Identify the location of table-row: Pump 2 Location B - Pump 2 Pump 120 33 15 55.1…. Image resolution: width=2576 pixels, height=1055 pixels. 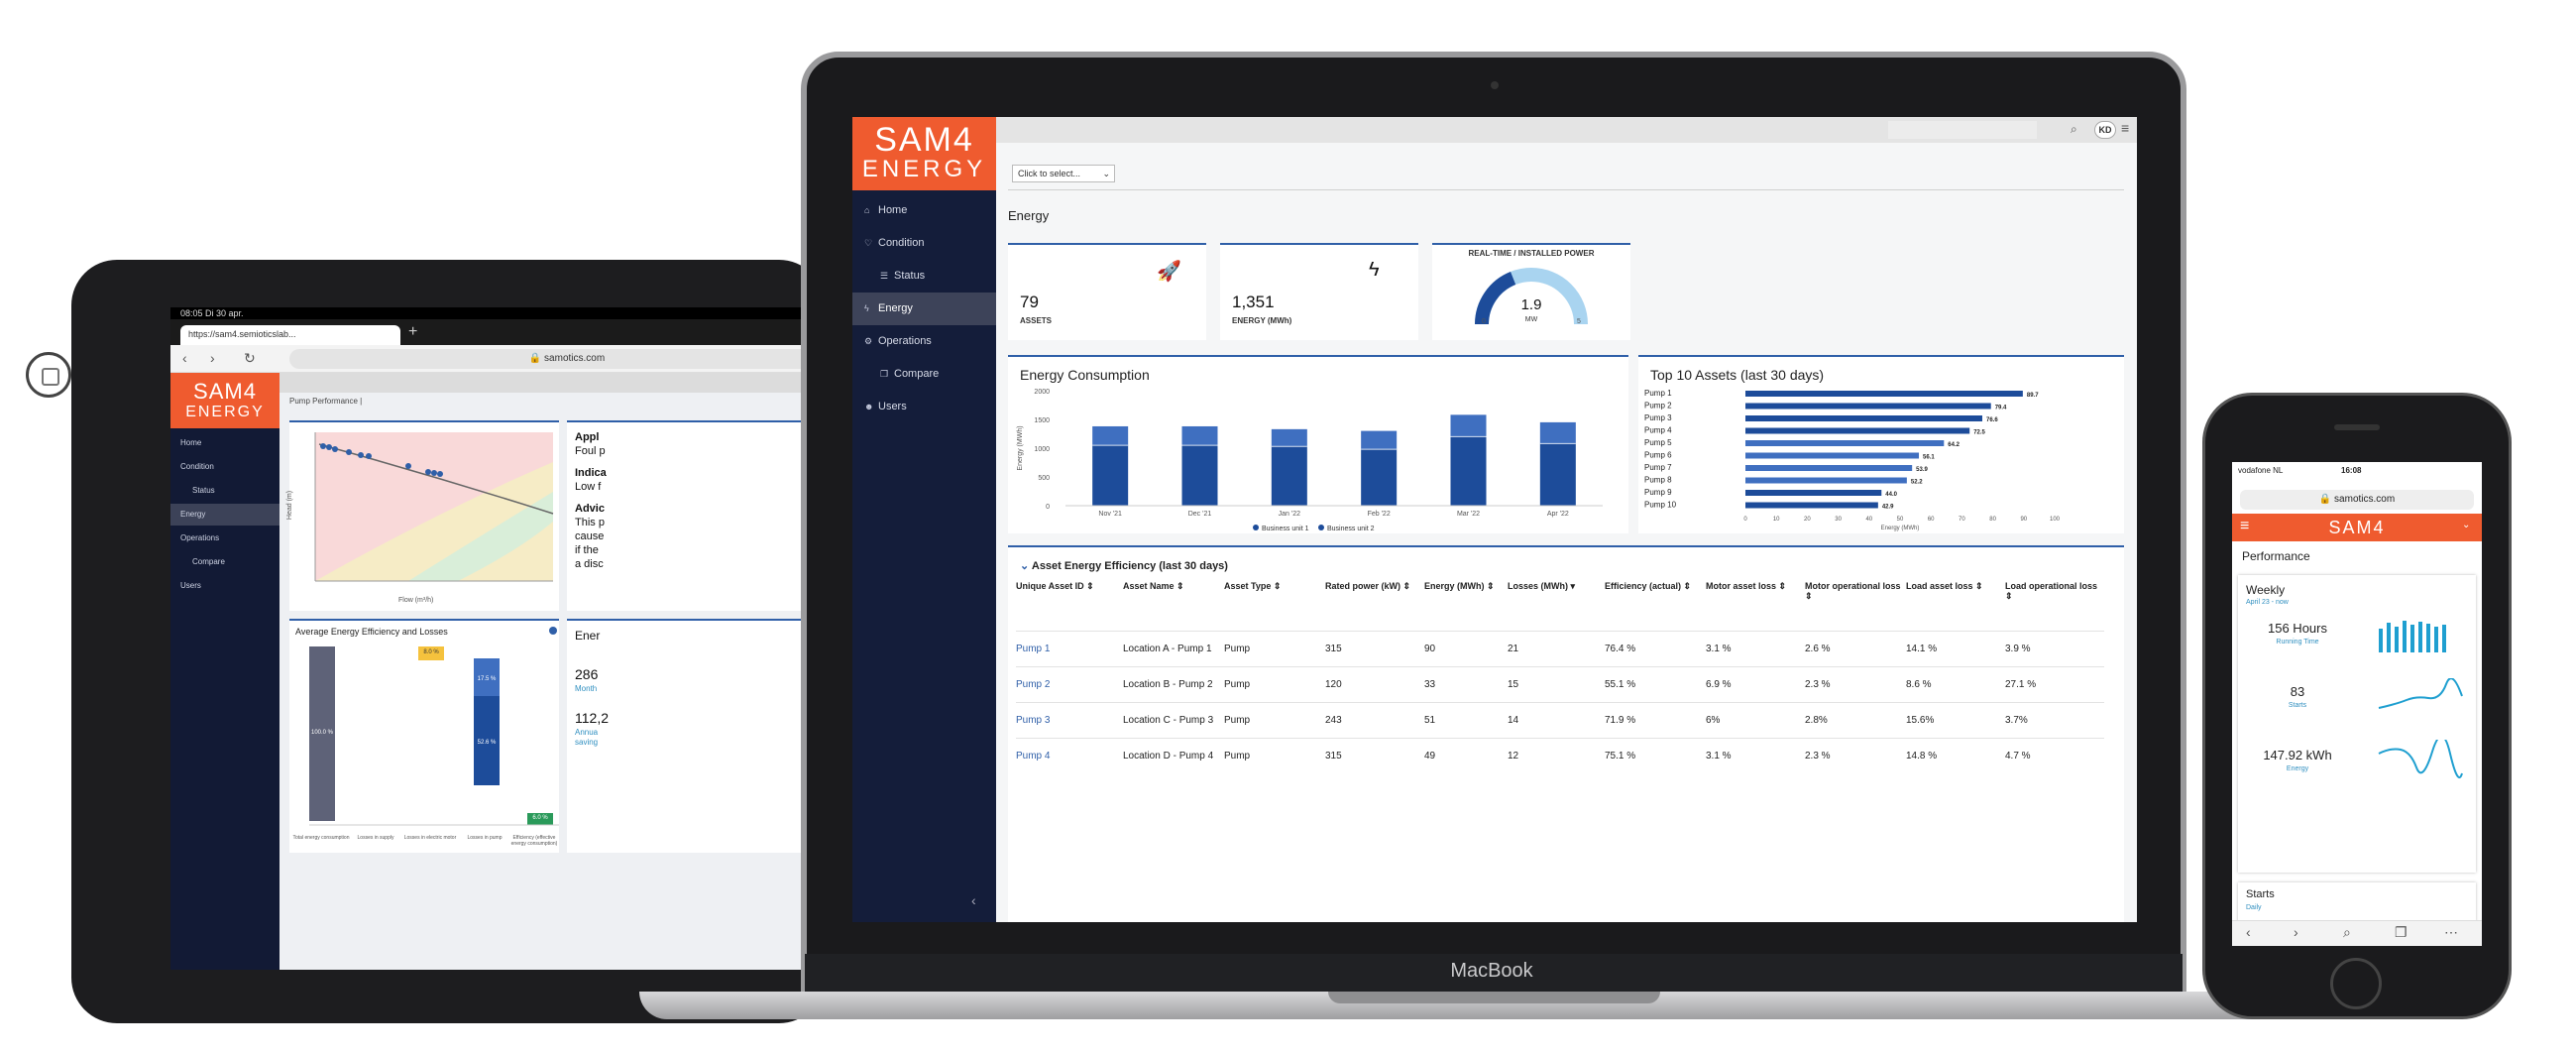
(1560, 683).